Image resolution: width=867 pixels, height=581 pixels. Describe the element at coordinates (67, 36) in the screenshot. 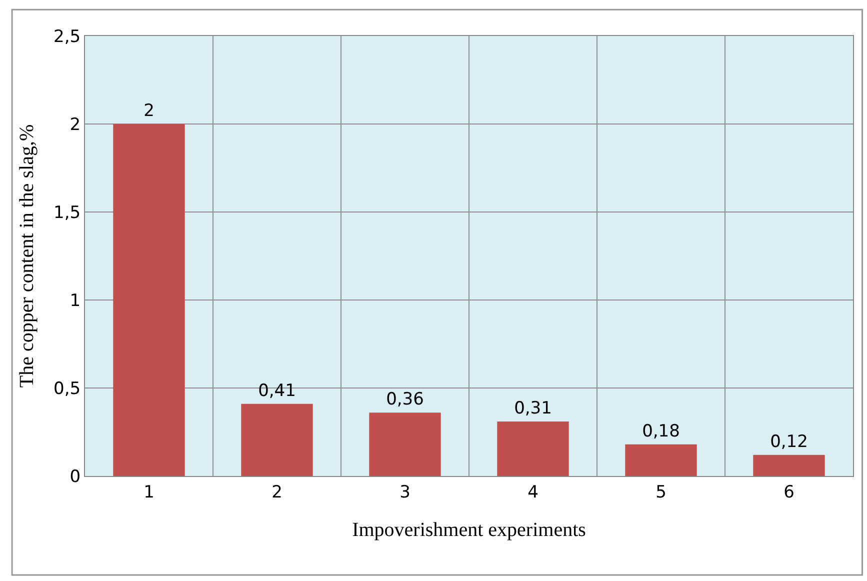

I see `y-tick-label: 2,5` at that location.